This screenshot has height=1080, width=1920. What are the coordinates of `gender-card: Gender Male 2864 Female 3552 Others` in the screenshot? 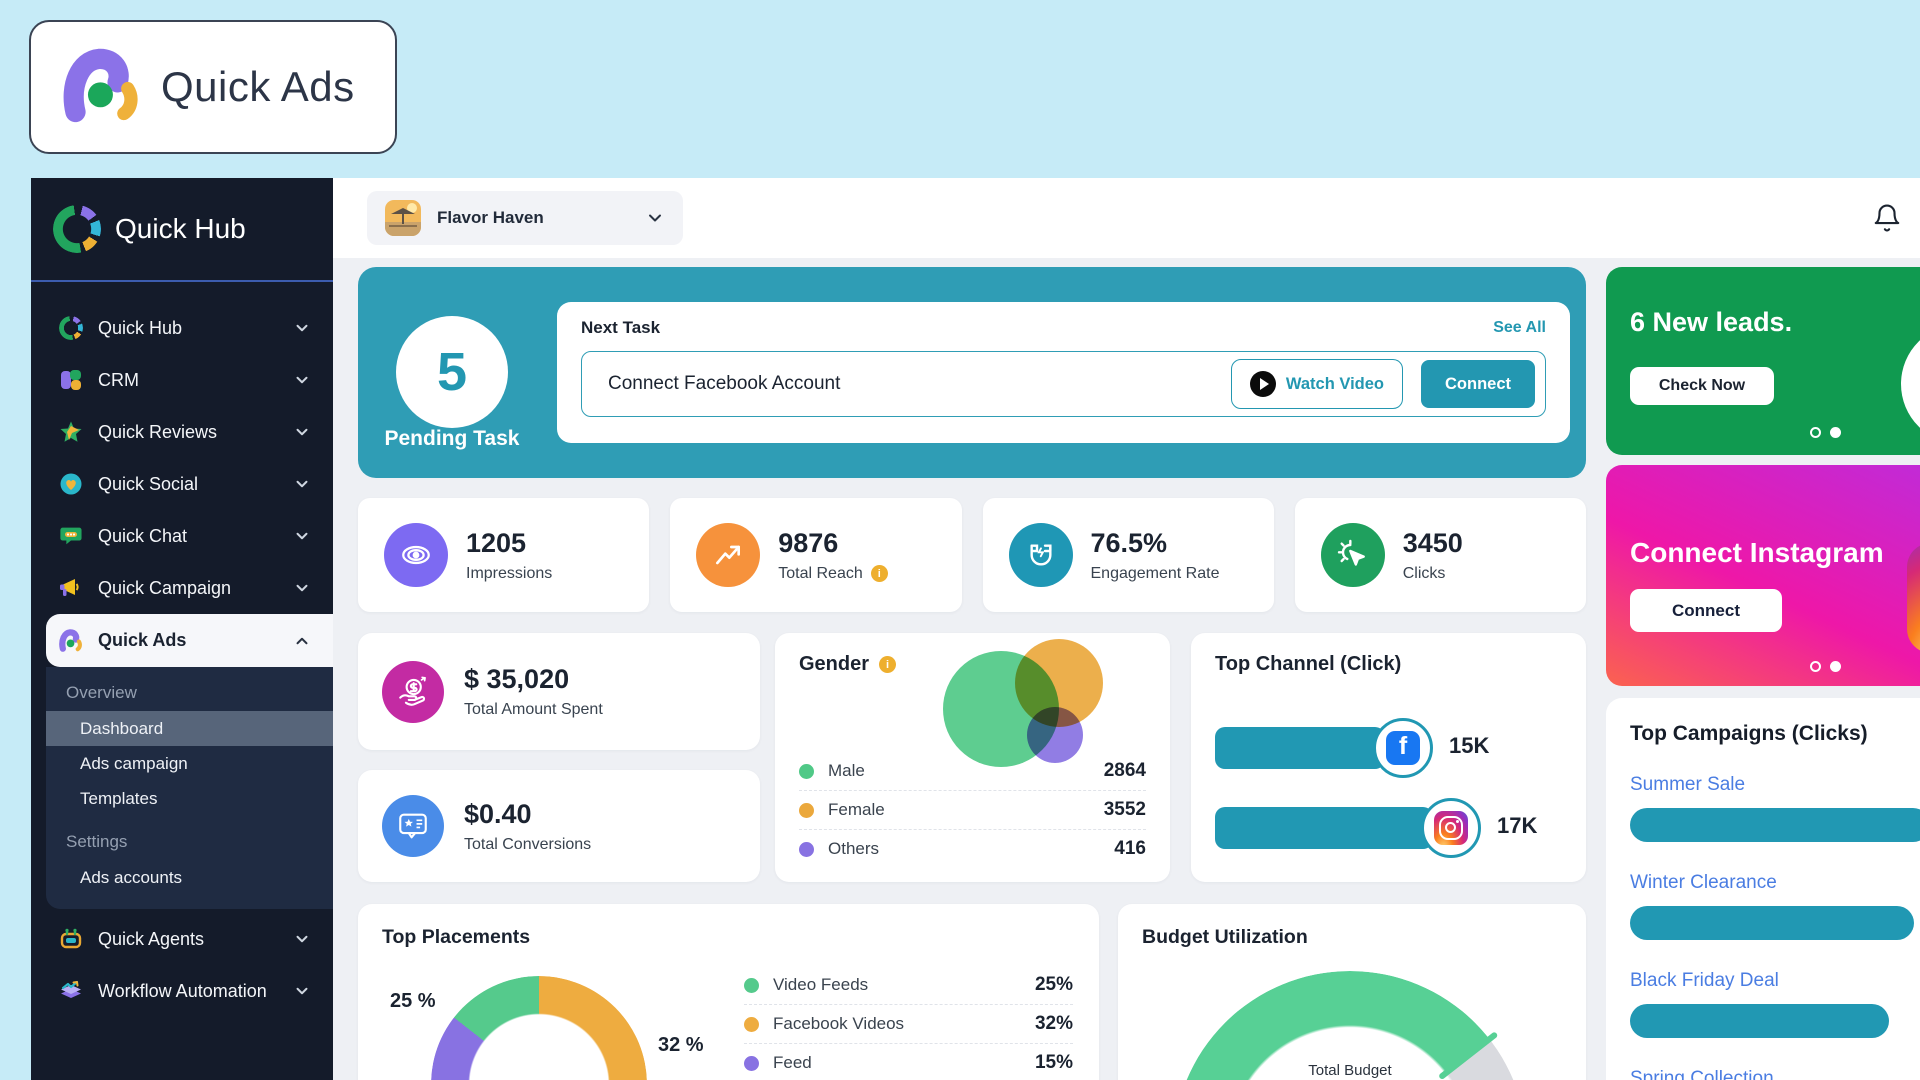 It's located at (972, 757).